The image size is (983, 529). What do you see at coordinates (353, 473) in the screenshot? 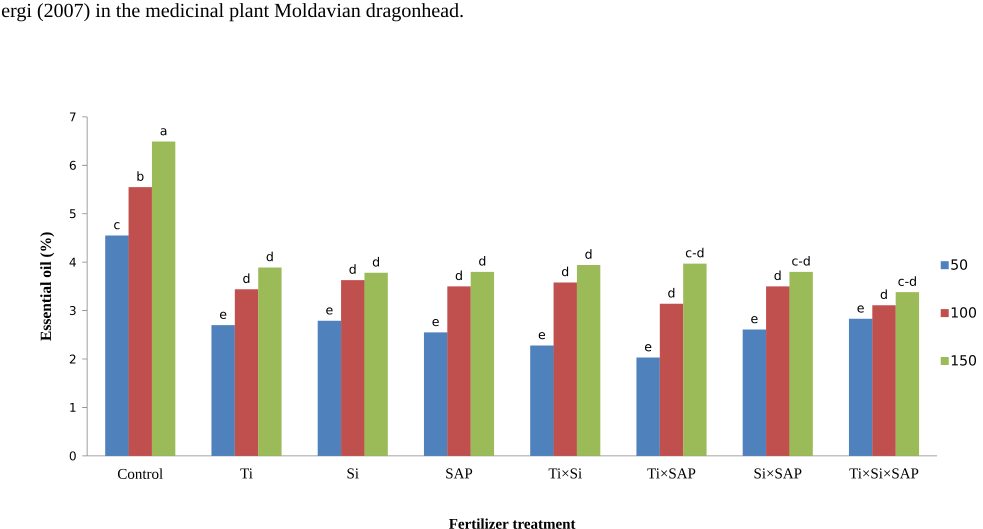
I see `x-tick-label: Si` at bounding box center [353, 473].